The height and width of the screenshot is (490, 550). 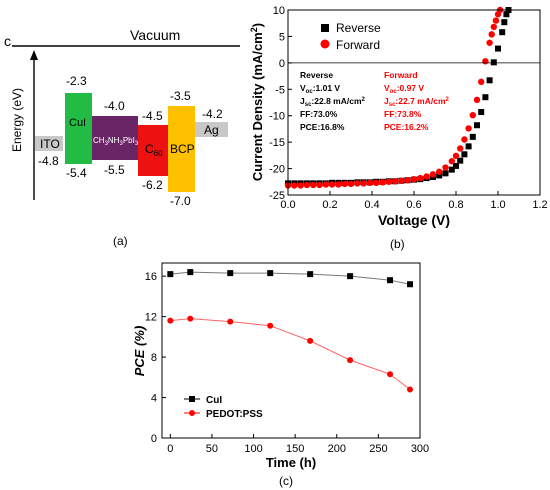 What do you see at coordinates (17, 120) in the screenshot?
I see `energy-axis-label: Energy (eV)` at bounding box center [17, 120].